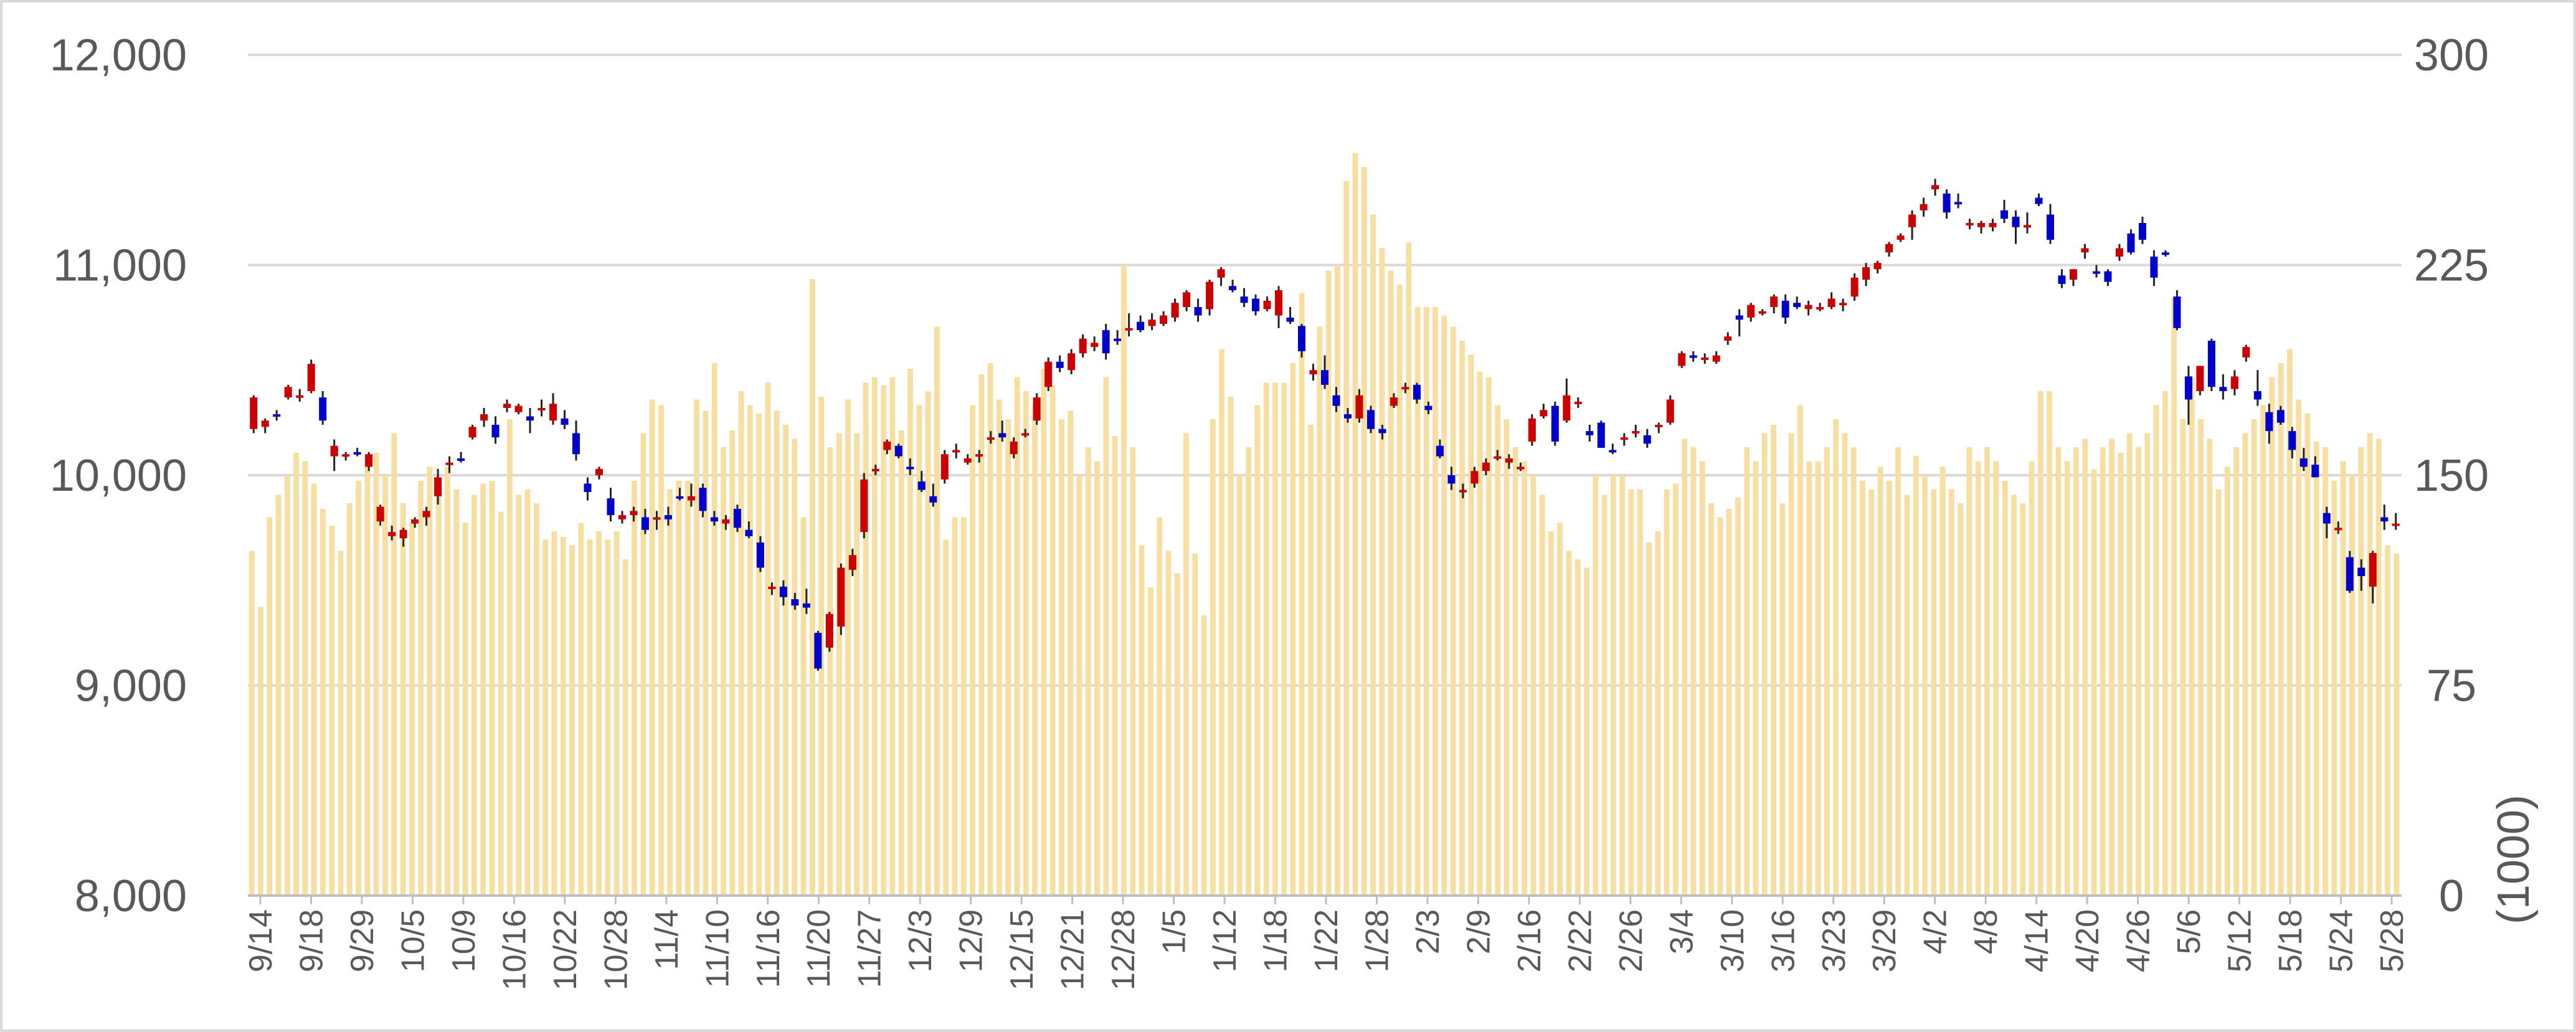 The height and width of the screenshot is (1032, 2576). I want to click on x-tick-label: 12/28, so click(1124, 949).